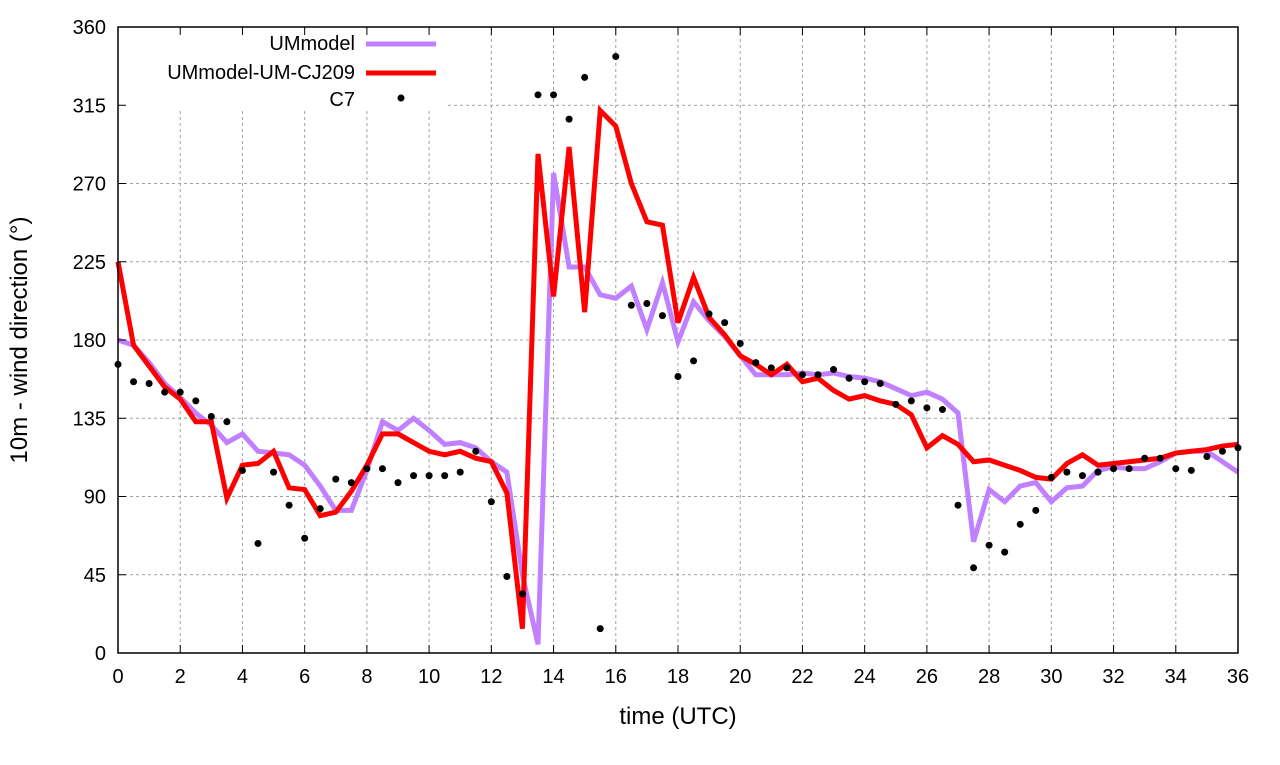 This screenshot has width=1280, height=765. What do you see at coordinates (677, 716) in the screenshot?
I see `x-axis-label: time (UTC)` at bounding box center [677, 716].